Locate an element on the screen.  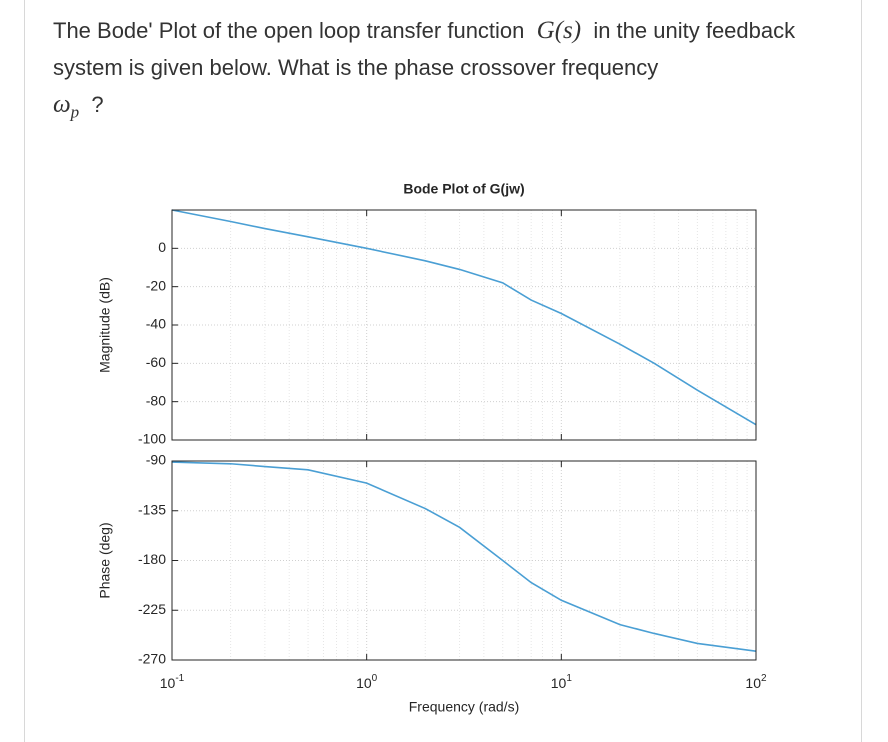
math: ω is located at coordinates (62, 104).